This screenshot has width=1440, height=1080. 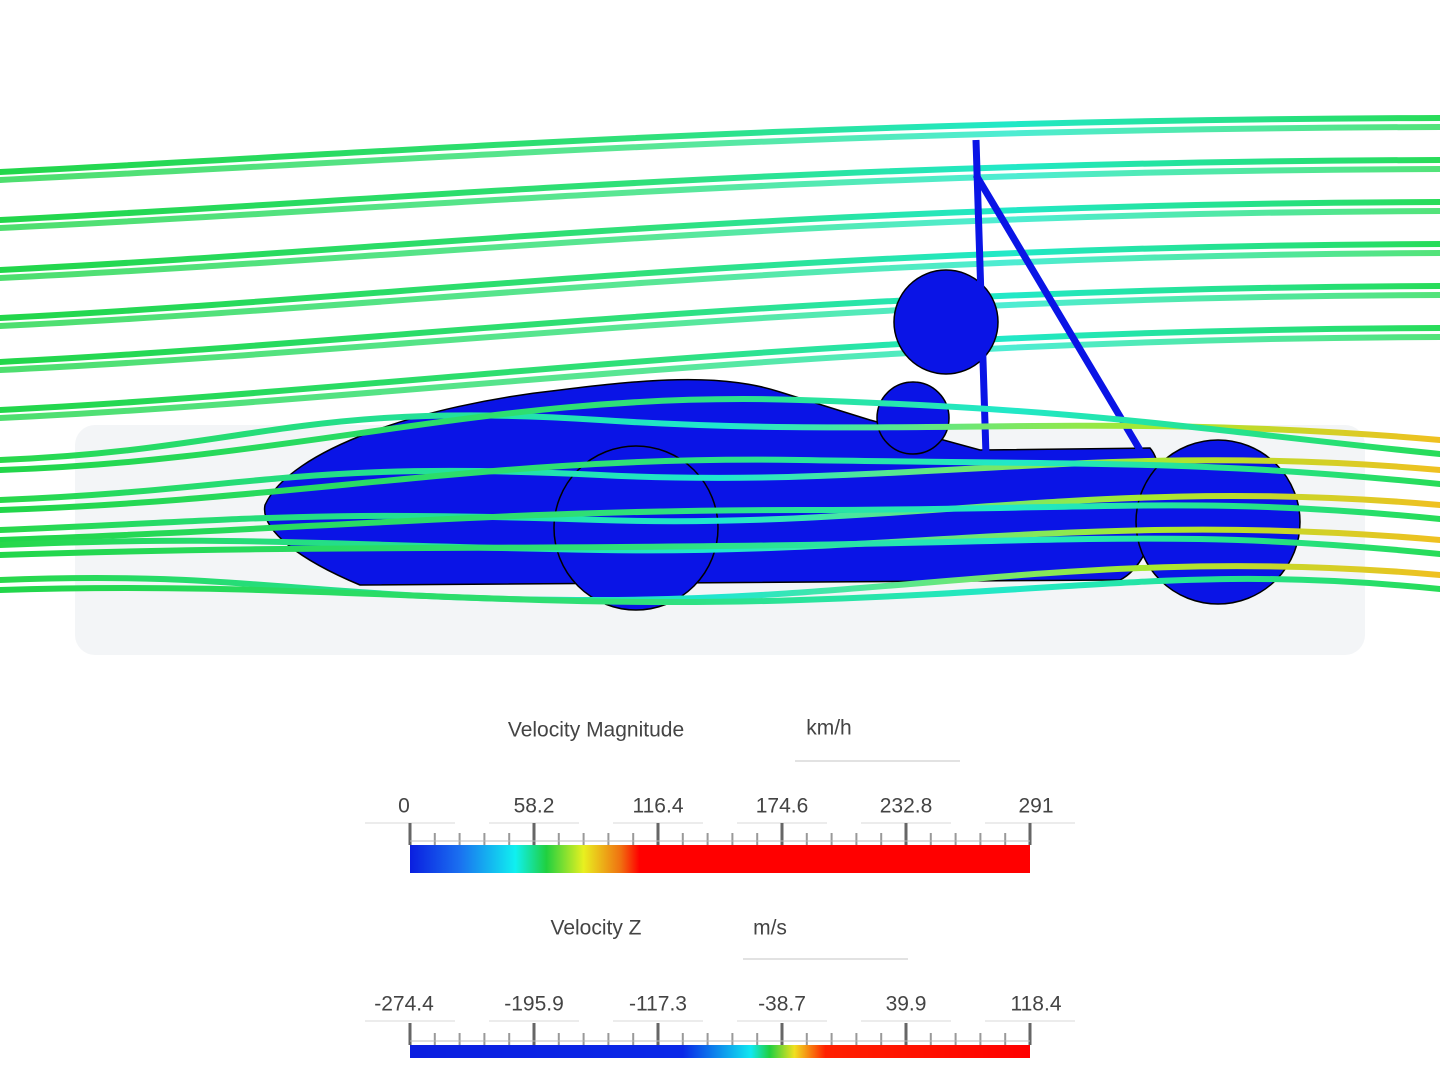 I want to click on legend-unit: km/h, so click(x=829, y=728).